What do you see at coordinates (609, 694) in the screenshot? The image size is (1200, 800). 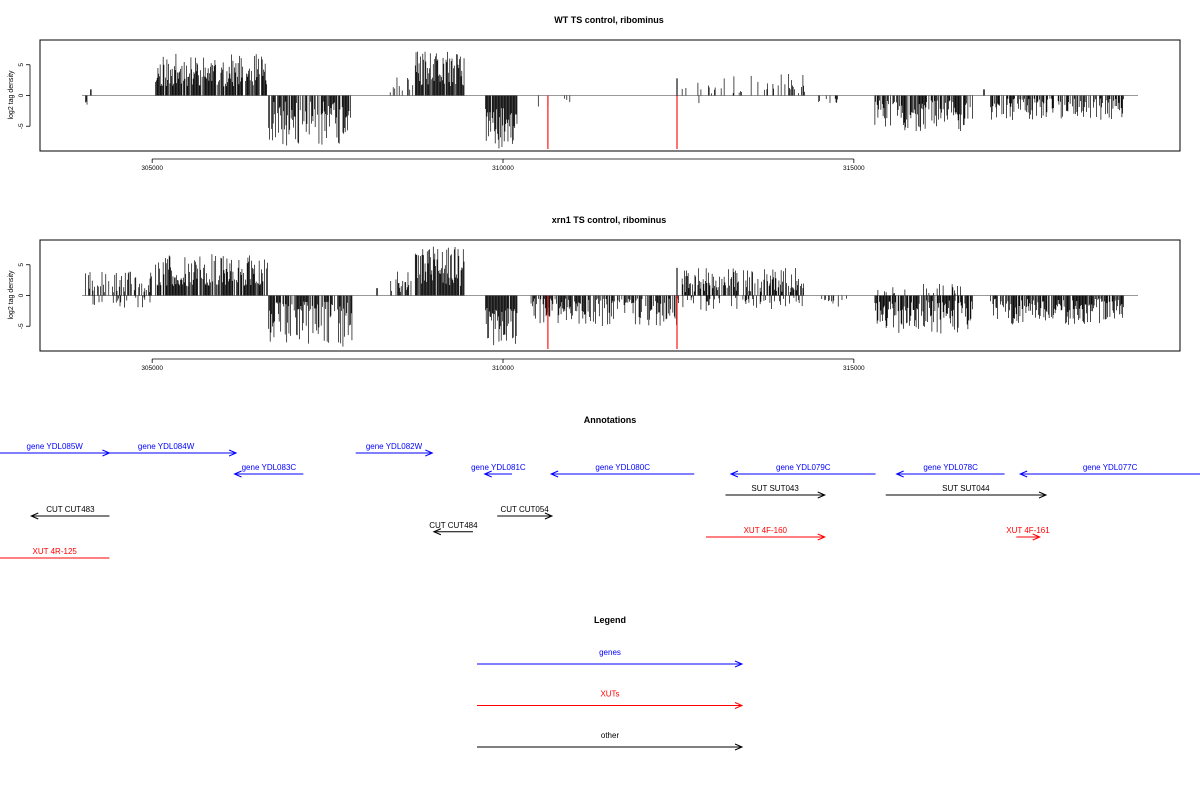 I see `legend-label: XUTs` at bounding box center [609, 694].